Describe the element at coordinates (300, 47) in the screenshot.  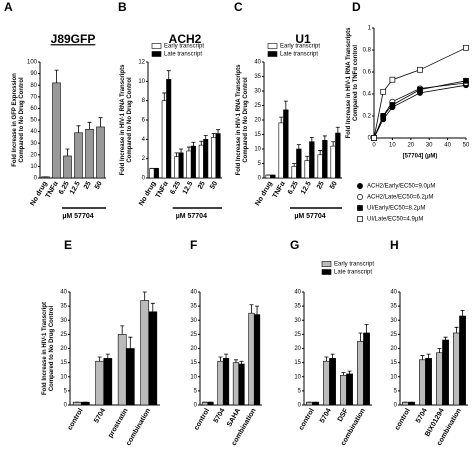
I see `legend-label: Early transcript` at that location.